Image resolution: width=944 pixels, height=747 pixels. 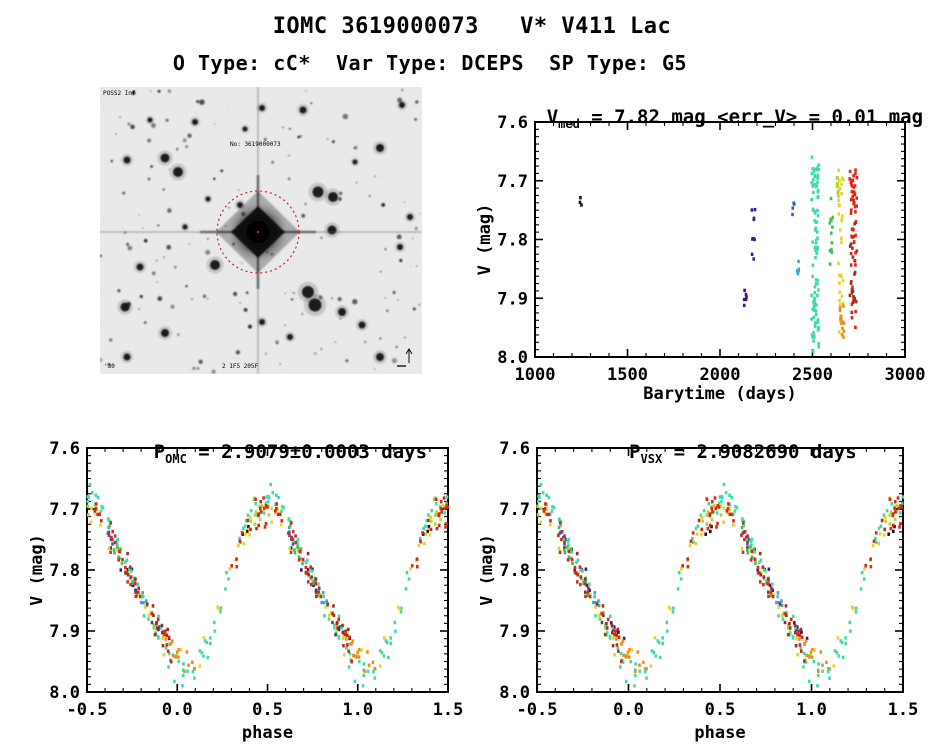 What do you see at coordinates (627, 375) in the screenshot?
I see `x-tick-label: 1500` at bounding box center [627, 375].